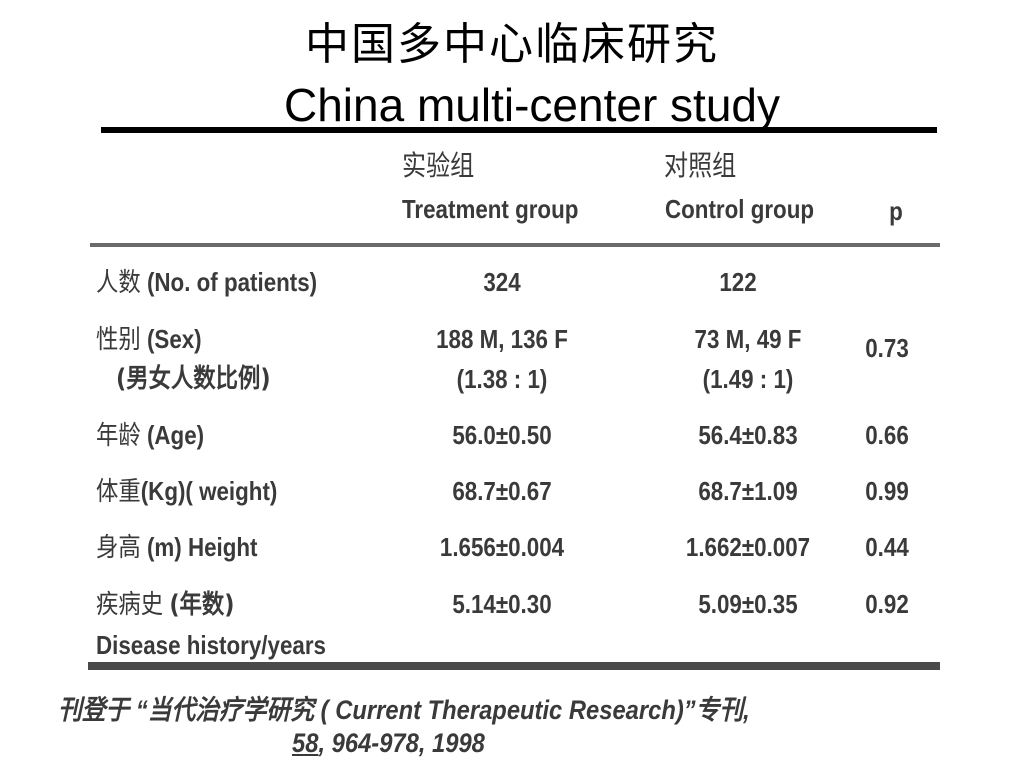  What do you see at coordinates (514, 666) in the screenshot?
I see `table-bottom-rule` at bounding box center [514, 666].